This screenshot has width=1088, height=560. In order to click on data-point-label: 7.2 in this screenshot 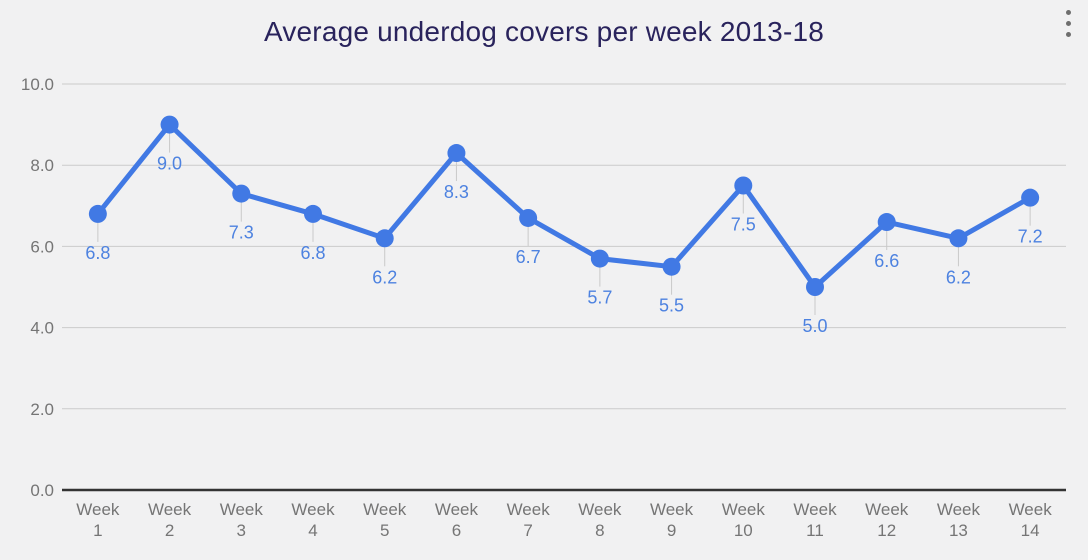, I will do `click(1030, 237)`.